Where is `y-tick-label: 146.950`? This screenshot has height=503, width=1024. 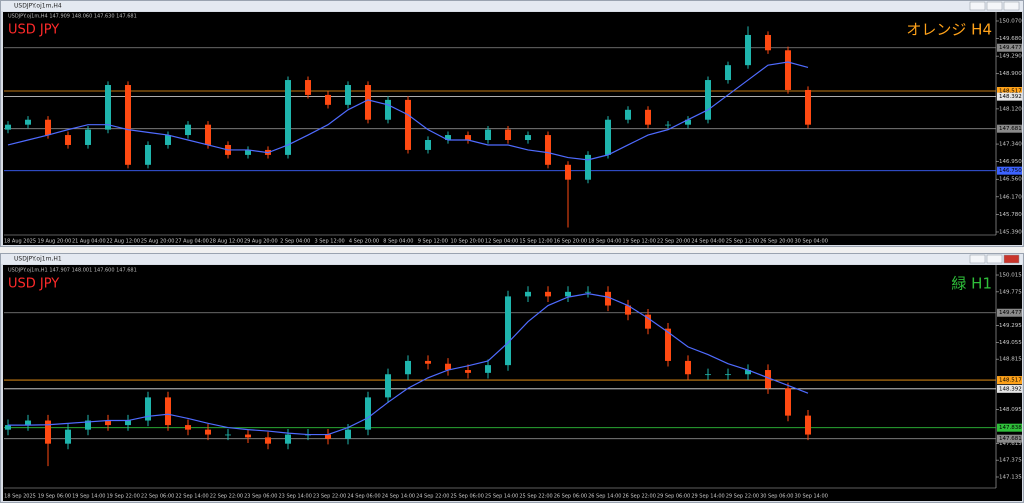
y-tick-label: 146.950 is located at coordinates (1010, 162).